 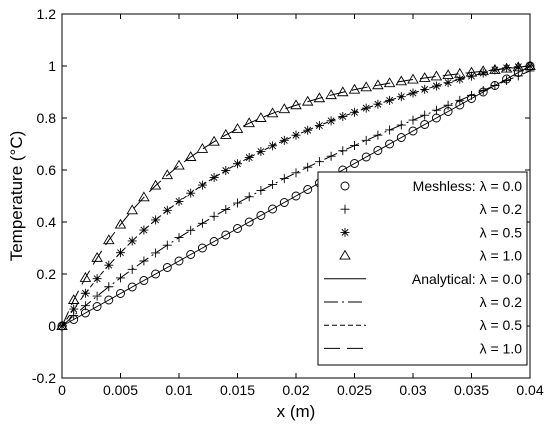 I want to click on legend-entry-2: λ = 0.5, so click(x=431, y=232).